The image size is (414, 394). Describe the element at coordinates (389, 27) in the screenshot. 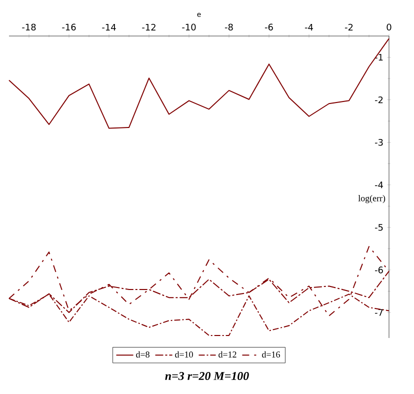

I see `x-tick-label: 0` at that location.